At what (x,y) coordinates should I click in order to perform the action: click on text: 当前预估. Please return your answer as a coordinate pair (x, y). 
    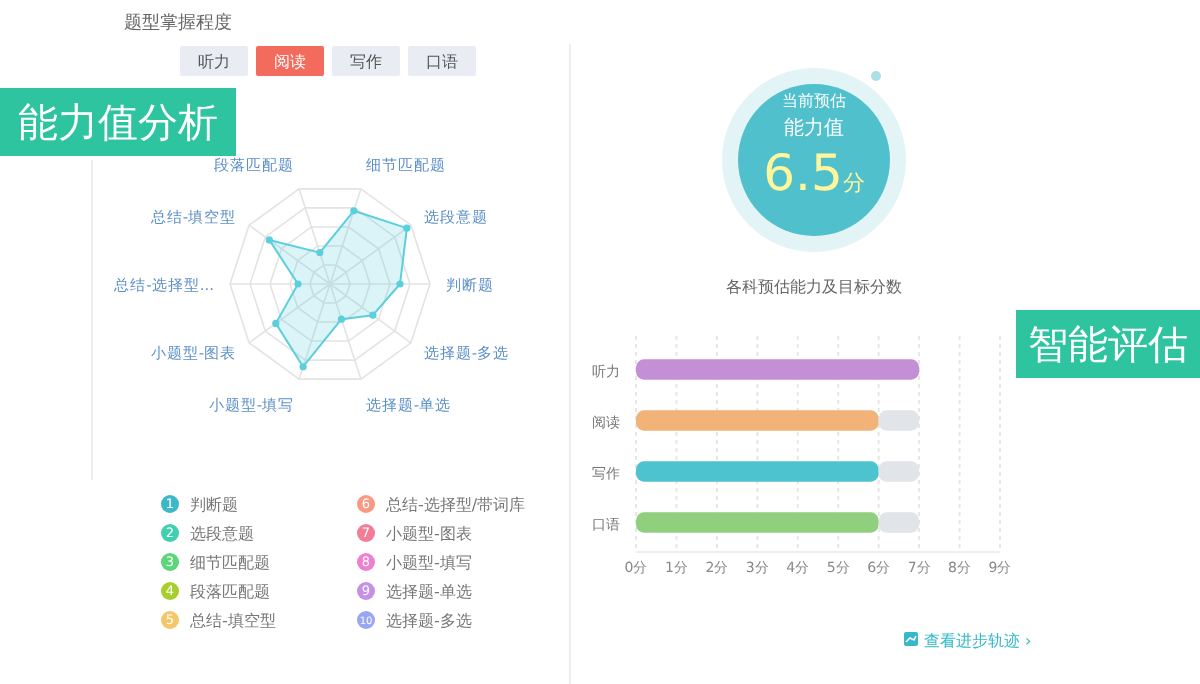
    Looking at the image, I should click on (814, 101).